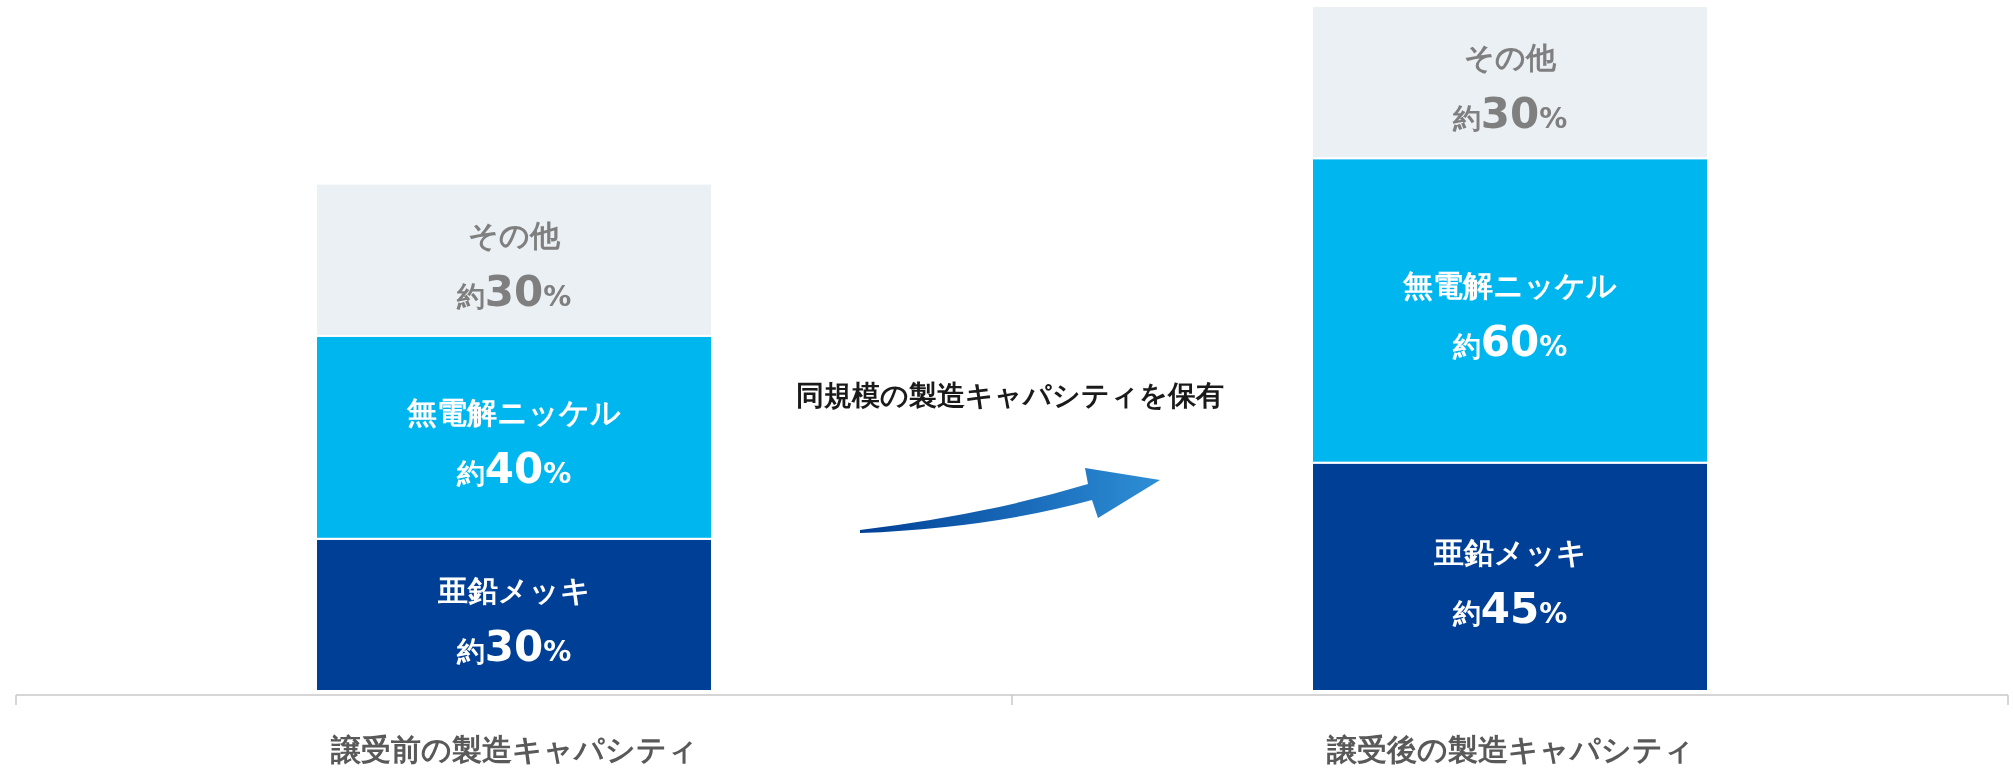 Image resolution: width=2013 pixels, height=771 pixels. What do you see at coordinates (514, 235) in the screenshot?
I see `series-label: その他` at bounding box center [514, 235].